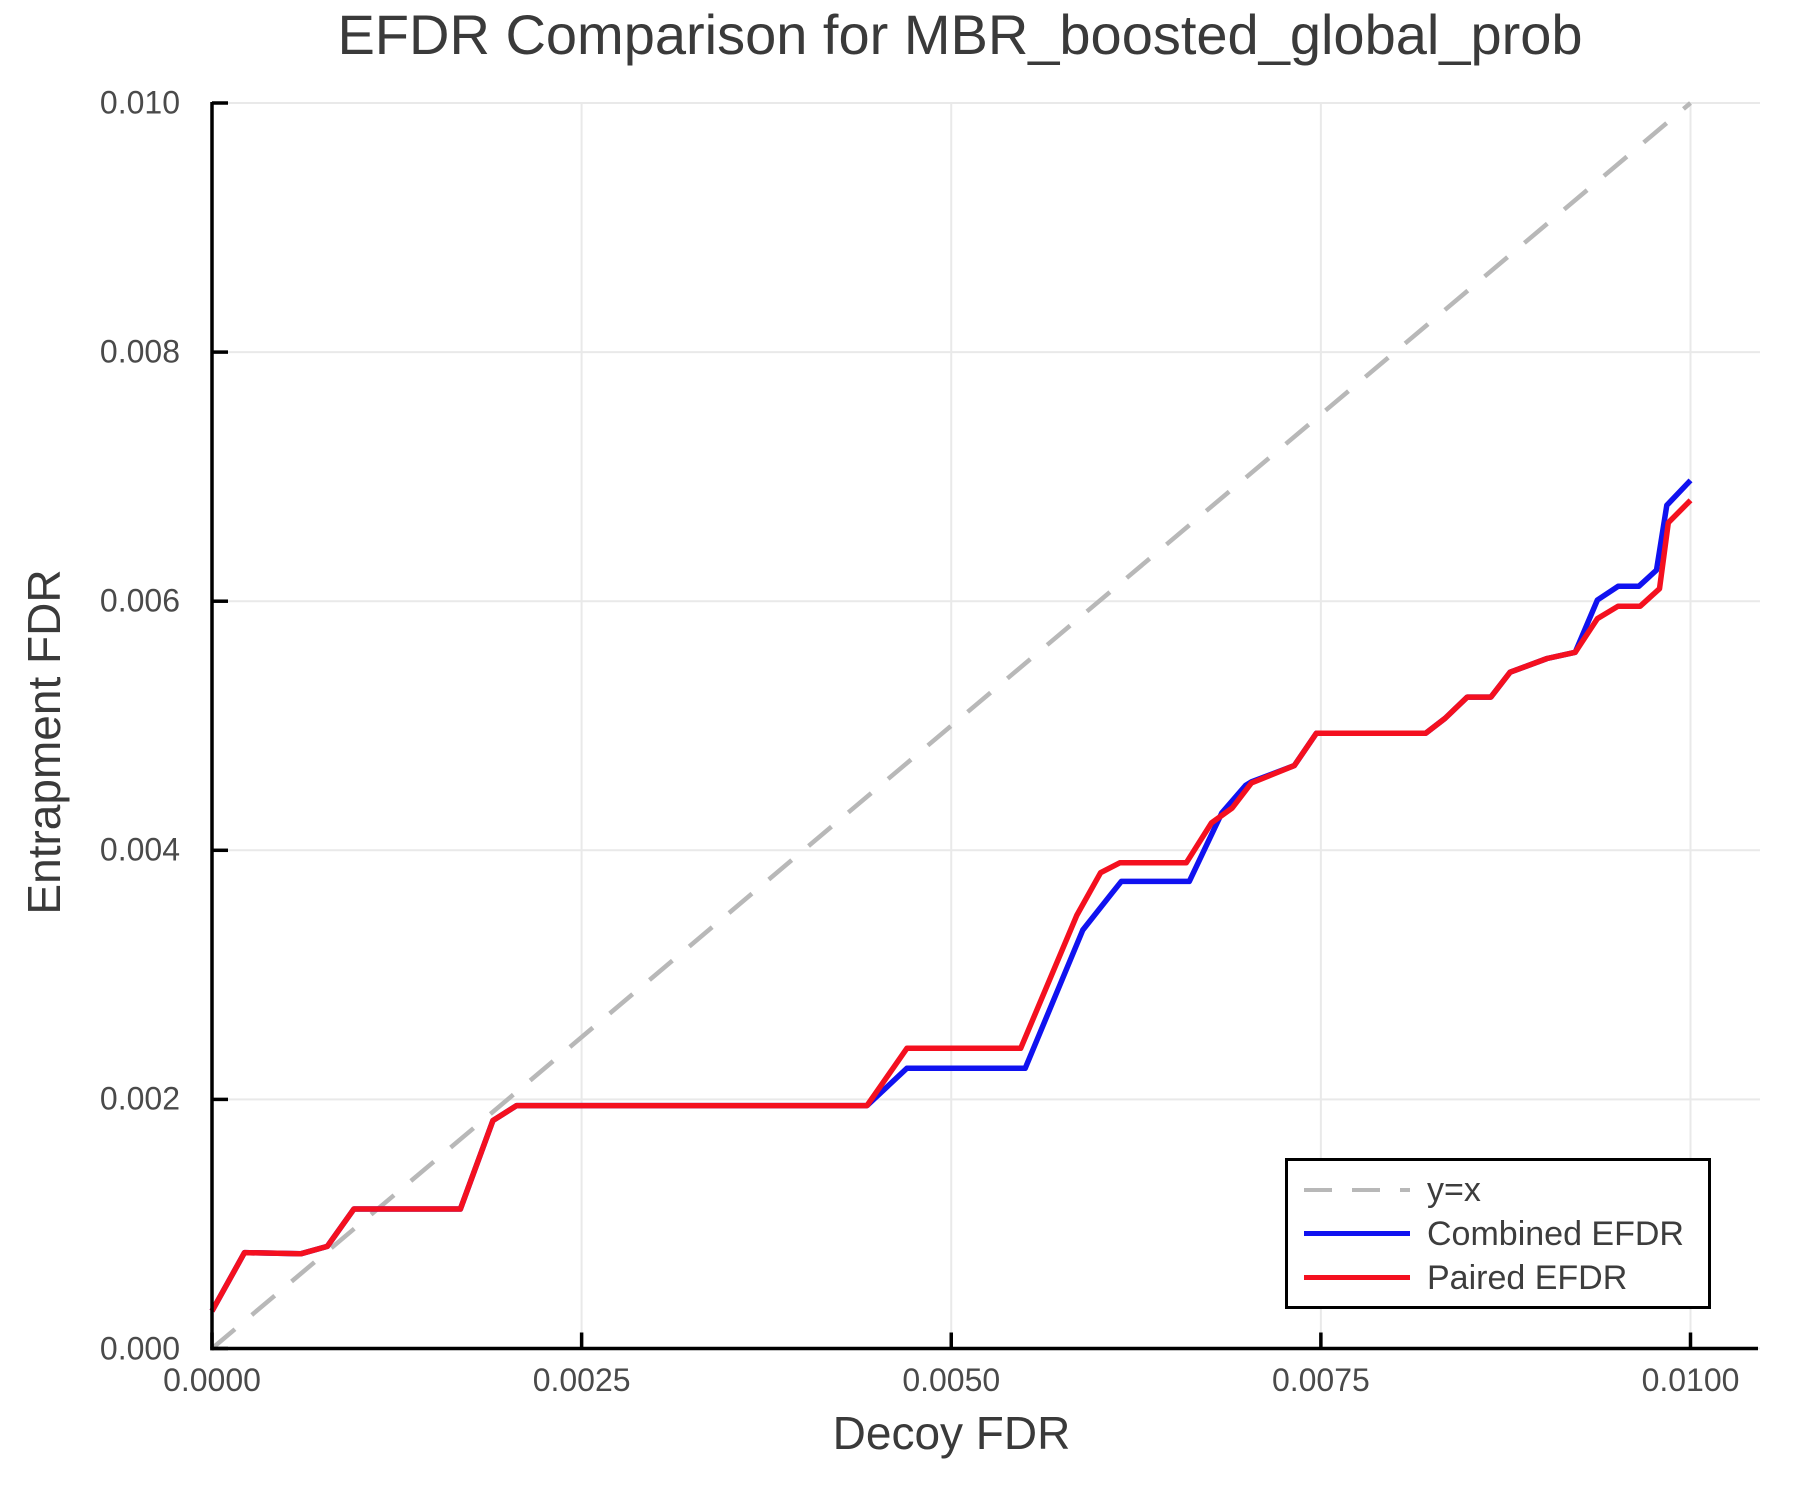 The width and height of the screenshot is (1800, 1500). Describe the element at coordinates (1454, 1189) in the screenshot. I see `legend-label-yx: y=x` at that location.